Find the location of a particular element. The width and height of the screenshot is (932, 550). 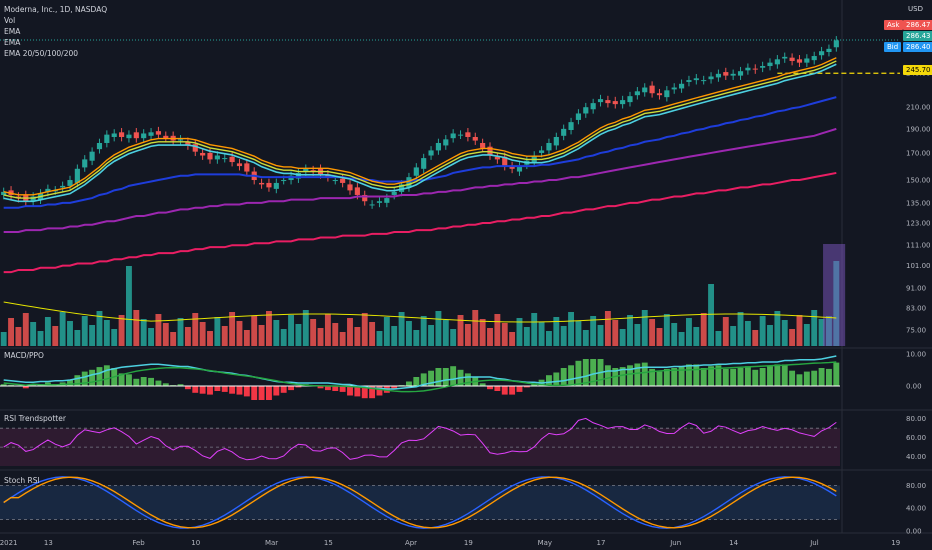

time-tick-label: 14 is located at coordinates (733, 543).